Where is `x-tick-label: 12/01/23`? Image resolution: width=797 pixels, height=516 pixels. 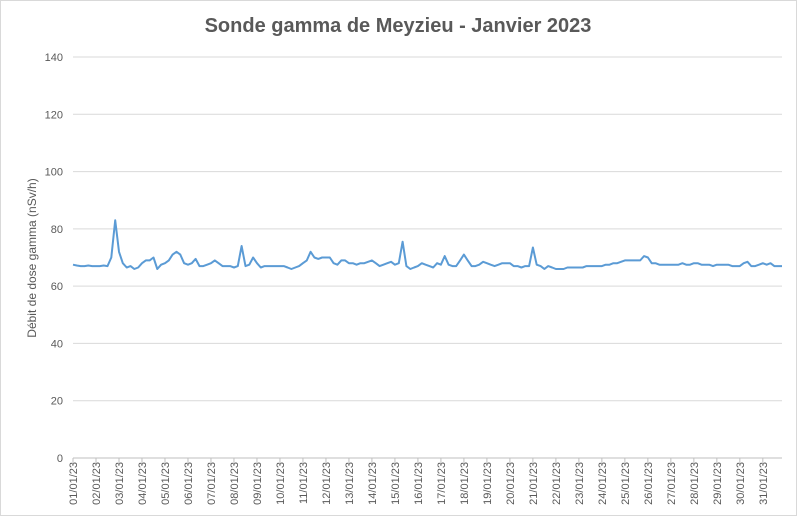
x-tick-label: 12/01/23 is located at coordinates (327, 483).